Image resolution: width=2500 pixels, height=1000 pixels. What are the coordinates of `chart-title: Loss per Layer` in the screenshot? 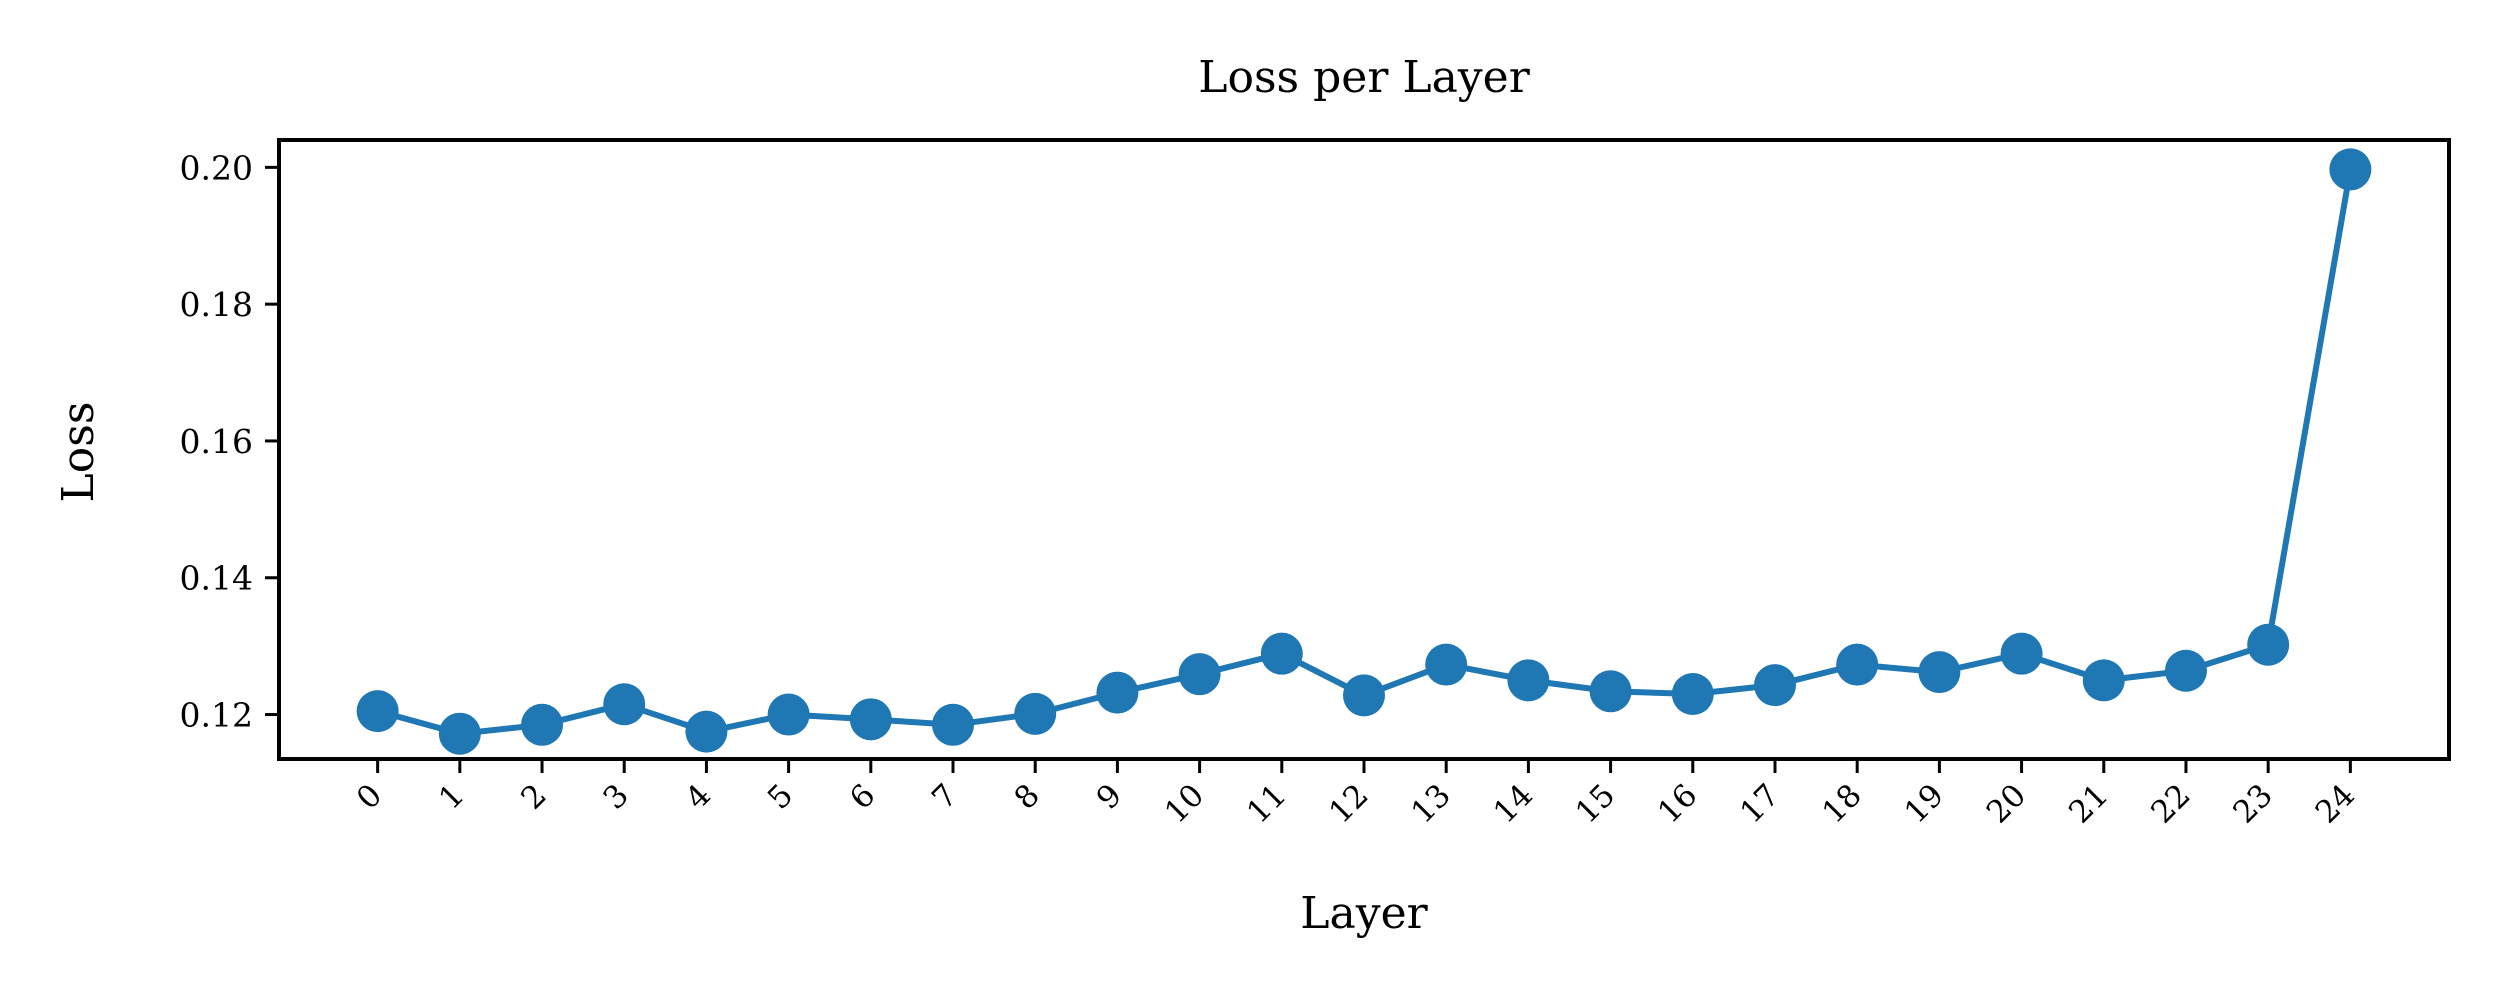 It's located at (1364, 77).